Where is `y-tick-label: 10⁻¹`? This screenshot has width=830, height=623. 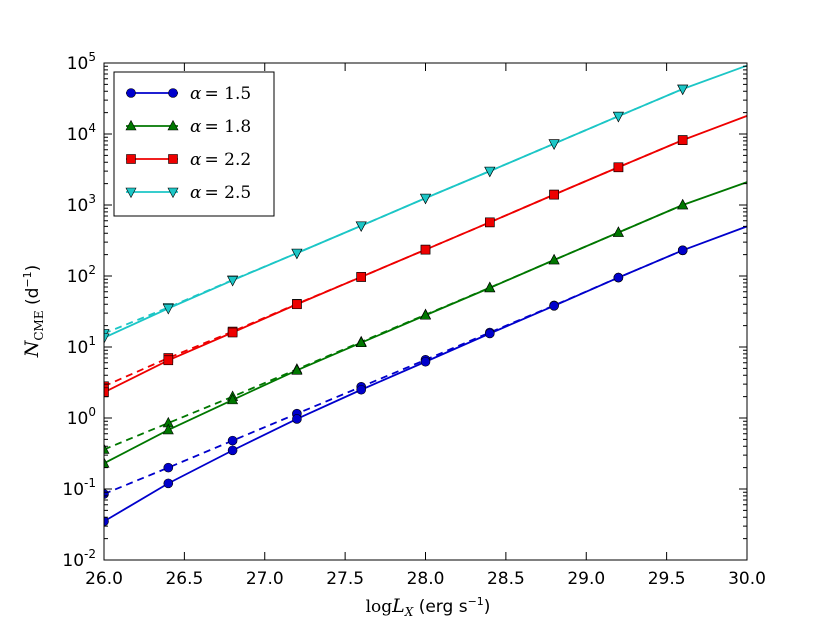
y-tick-label: 10⁻¹ is located at coordinates (79, 488).